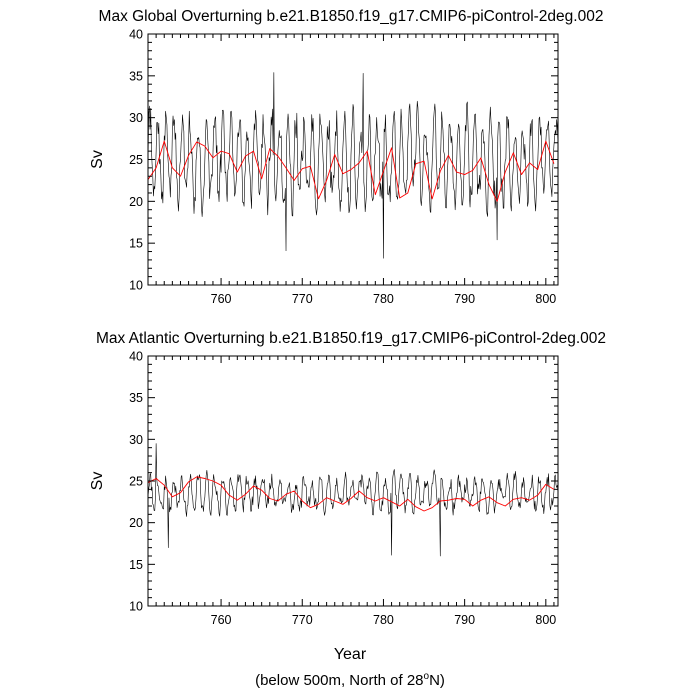 This screenshot has width=700, height=700. What do you see at coordinates (427, 676) in the screenshot?
I see `footnote-superscript: o` at bounding box center [427, 676].